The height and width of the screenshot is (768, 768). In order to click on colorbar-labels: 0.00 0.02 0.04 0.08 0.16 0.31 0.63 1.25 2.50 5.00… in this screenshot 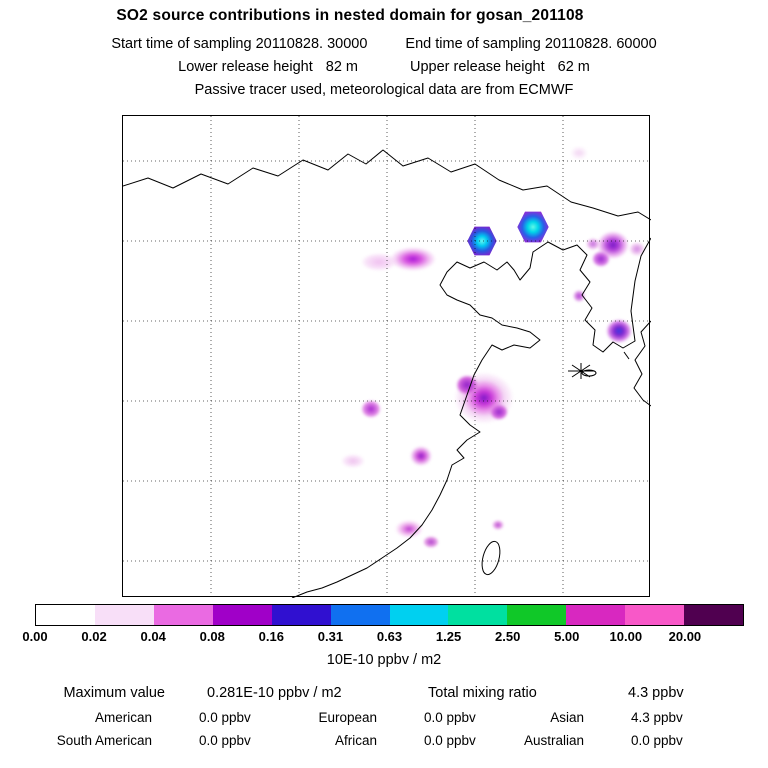, I will do `click(383, 637)`.